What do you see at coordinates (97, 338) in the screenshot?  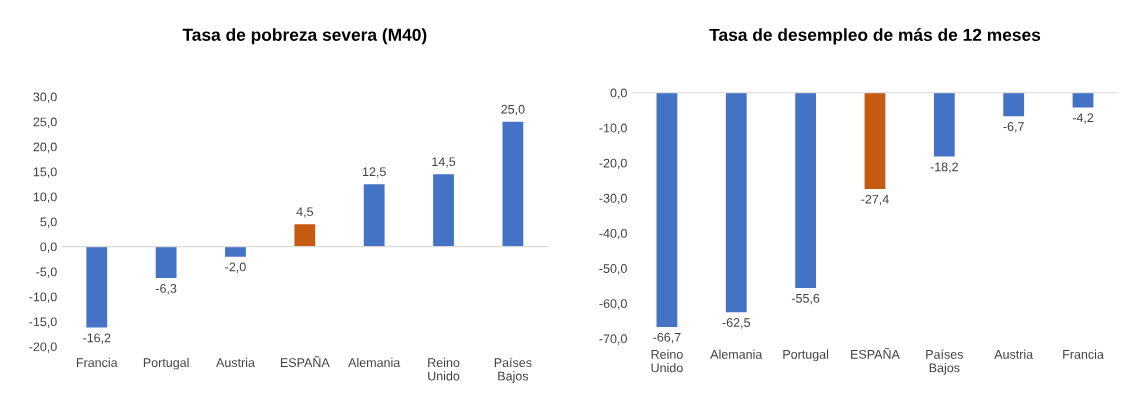 I see `data-label: -16,2` at bounding box center [97, 338].